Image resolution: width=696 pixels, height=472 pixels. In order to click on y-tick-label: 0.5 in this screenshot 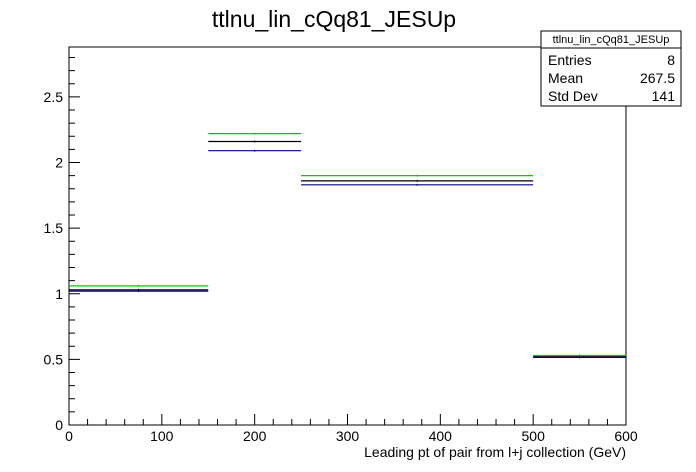, I will do `click(54, 359)`.